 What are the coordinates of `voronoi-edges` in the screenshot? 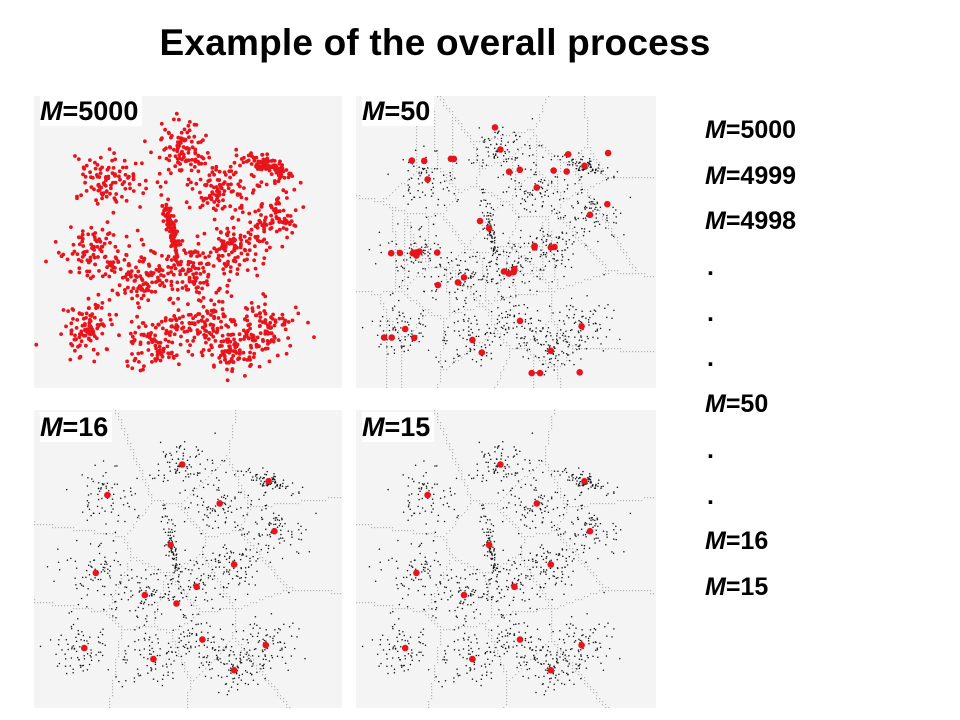 It's located at (505, 242).